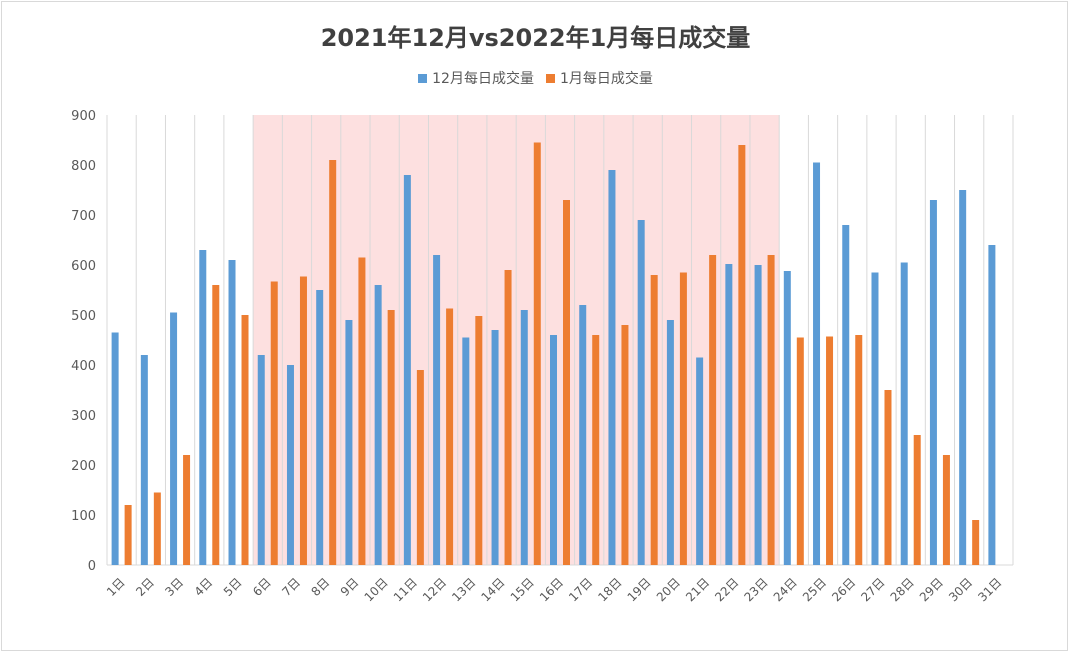 This screenshot has width=1071, height=654. Describe the element at coordinates (434, 589) in the screenshot. I see `x-tick-label: 12日` at that location.